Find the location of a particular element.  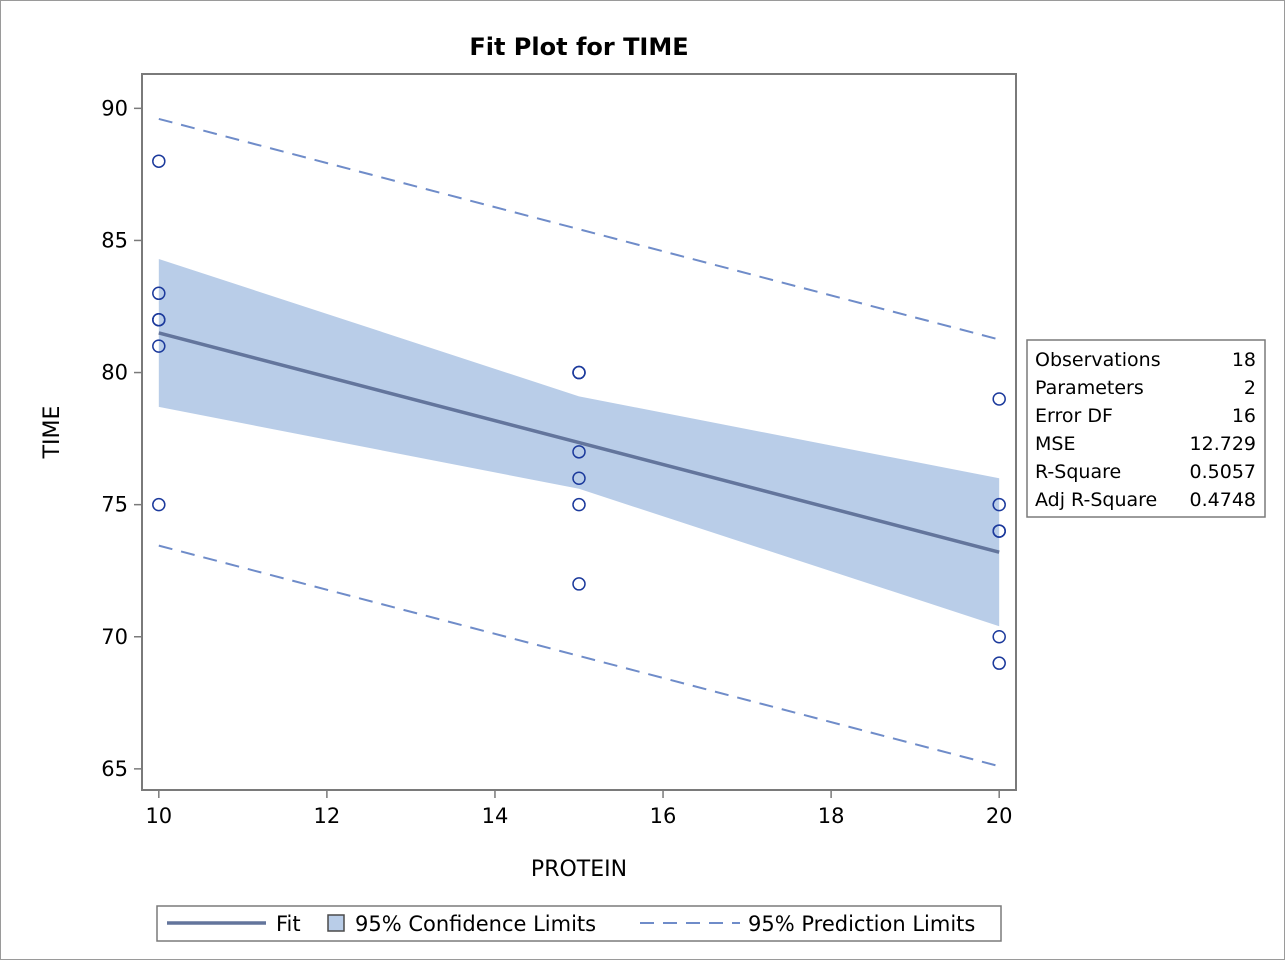

x-axis: 10 12 14 16 18 20 is located at coordinates (579, 809).